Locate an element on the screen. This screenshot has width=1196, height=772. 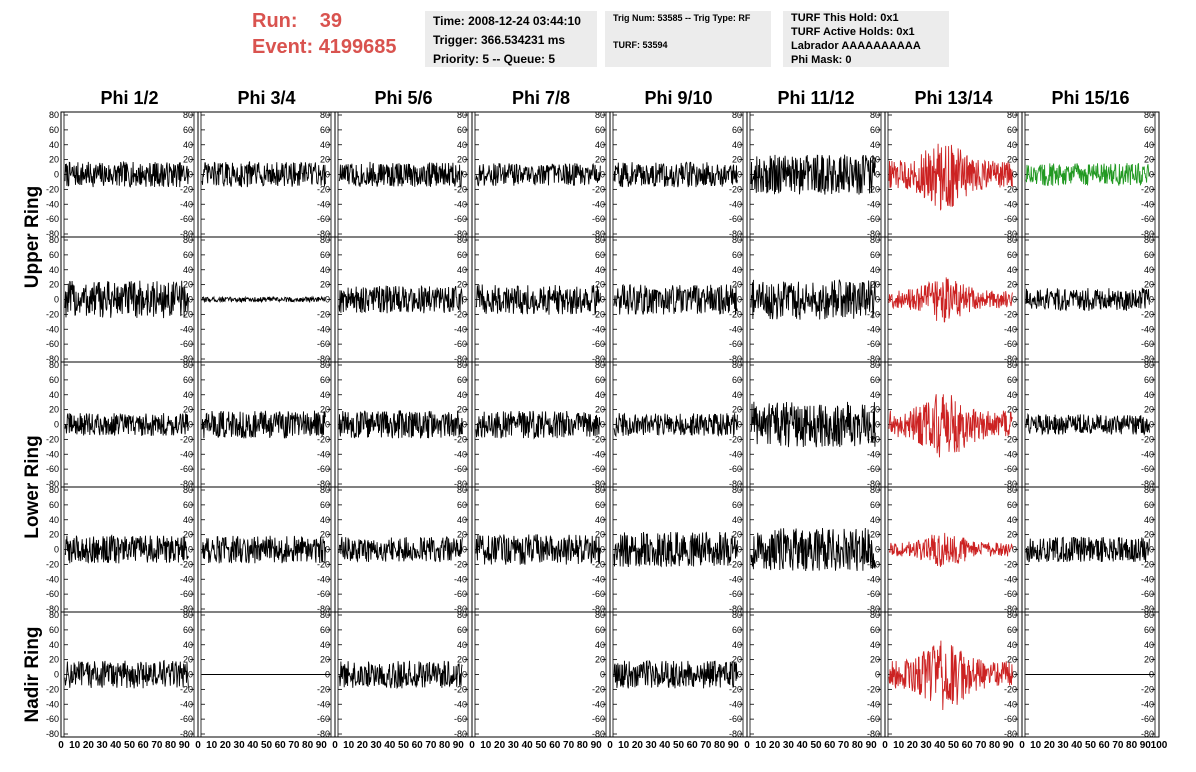
x-tick-label: 90 is located at coordinates (322, 745).